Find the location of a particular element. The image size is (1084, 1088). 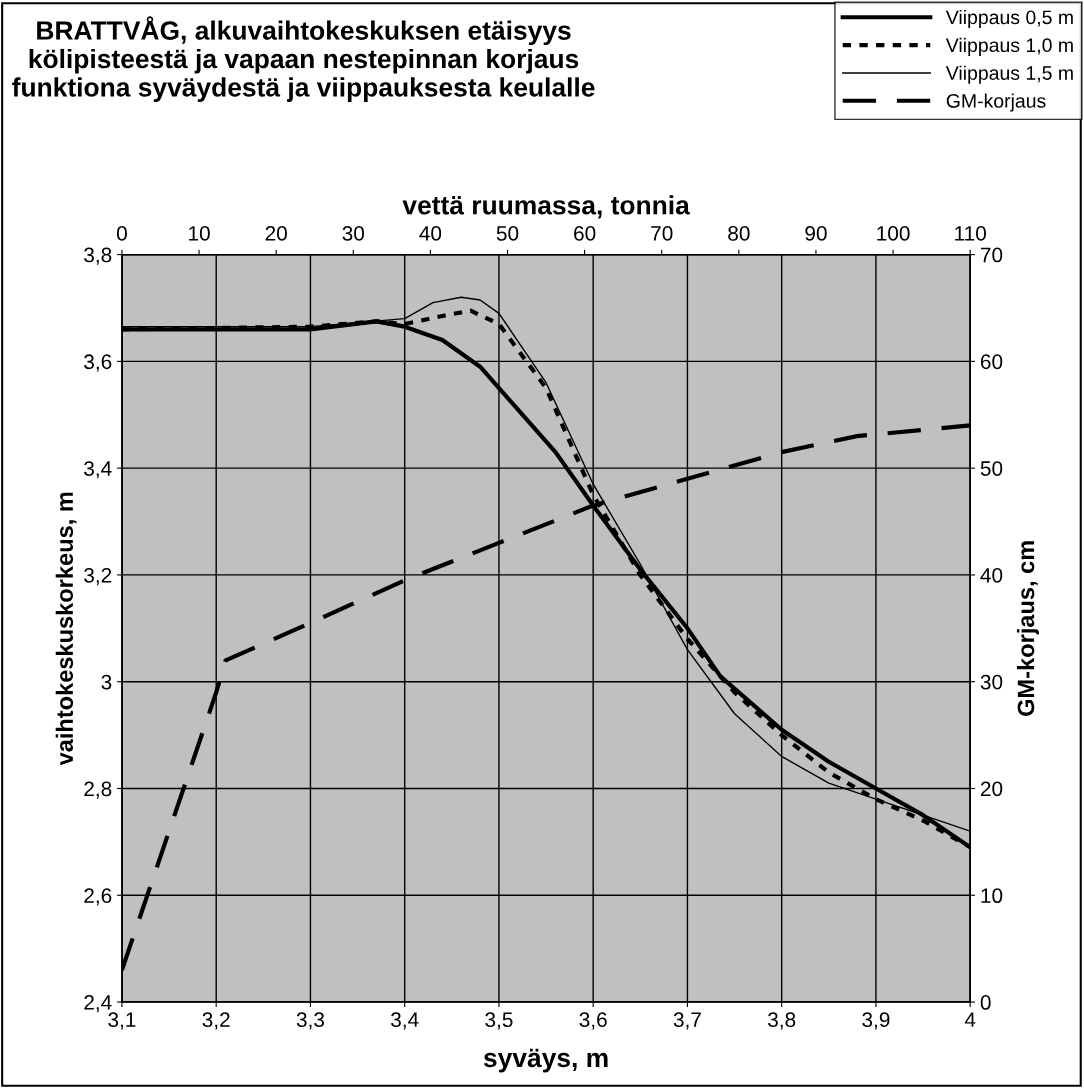

y-axis-title: vaihtokeskuskorkeus, m is located at coordinates (66, 629).